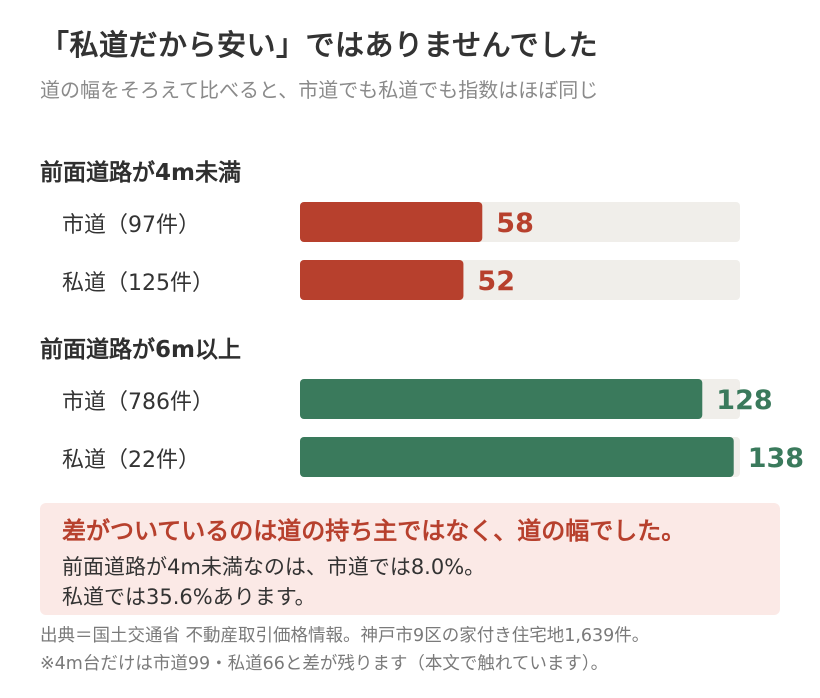  I want to click on bar-private-road-under-4m, so click(382, 280).